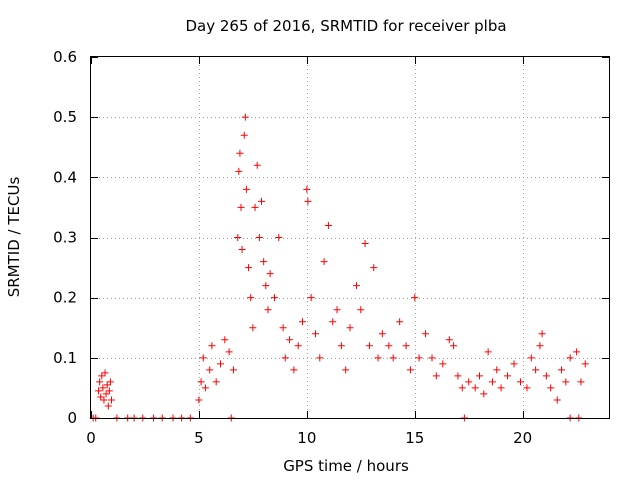 The height and width of the screenshot is (480, 640). Describe the element at coordinates (65, 358) in the screenshot. I see `y-tick-label: 0.1` at that location.